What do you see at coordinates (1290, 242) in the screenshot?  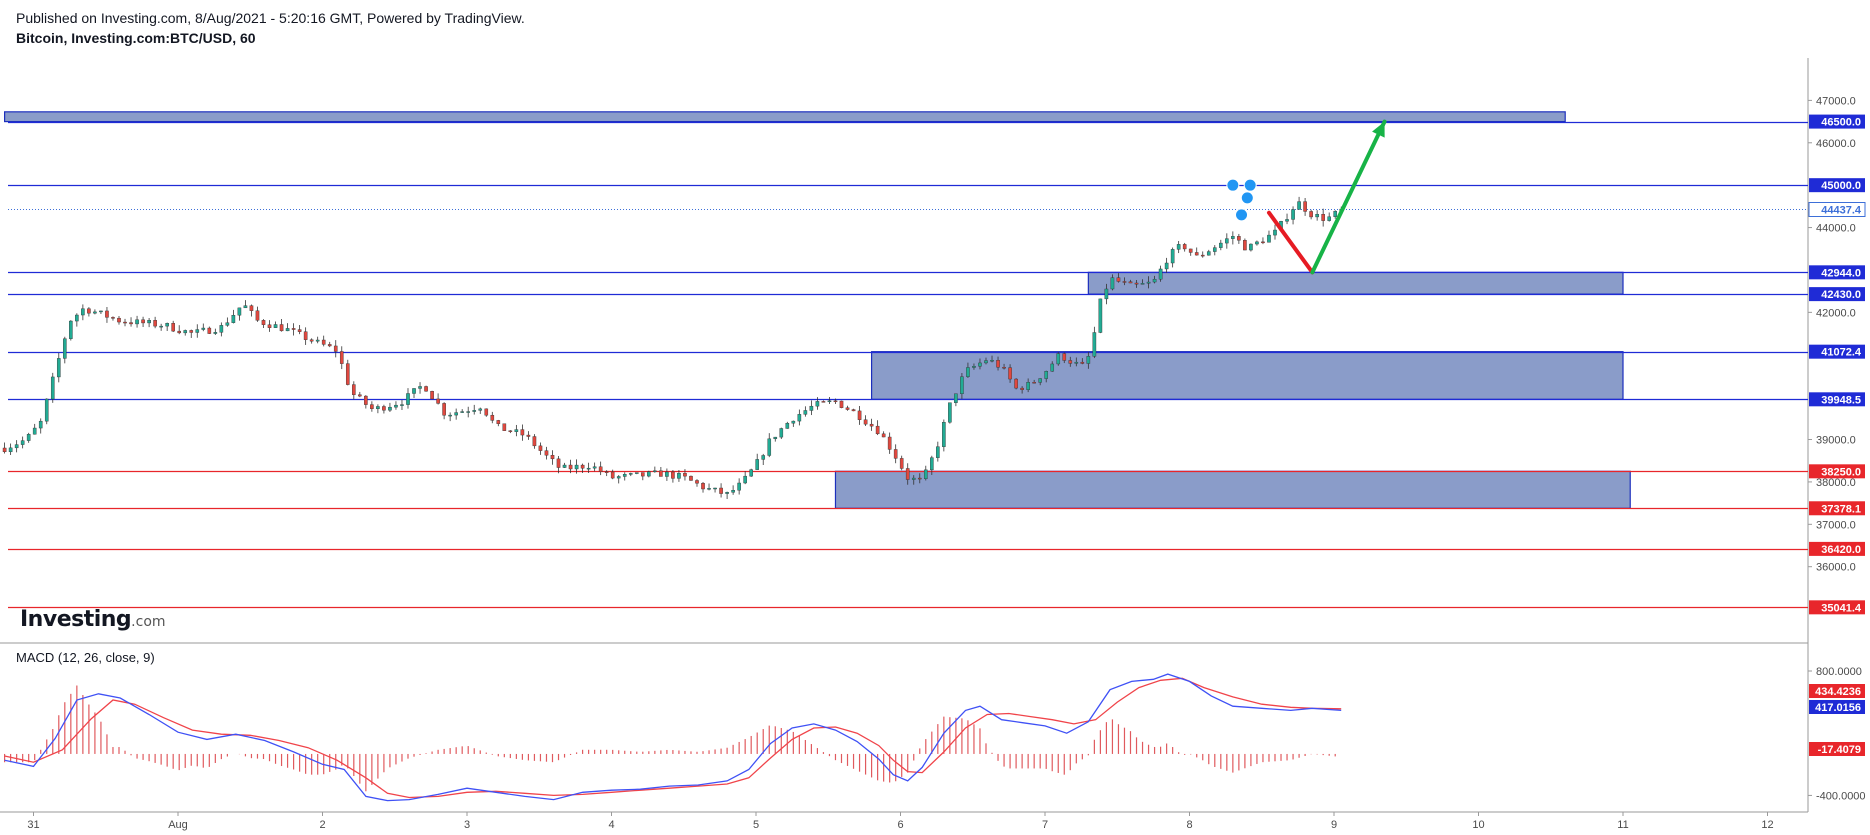 I see `arrow-down` at bounding box center [1290, 242].